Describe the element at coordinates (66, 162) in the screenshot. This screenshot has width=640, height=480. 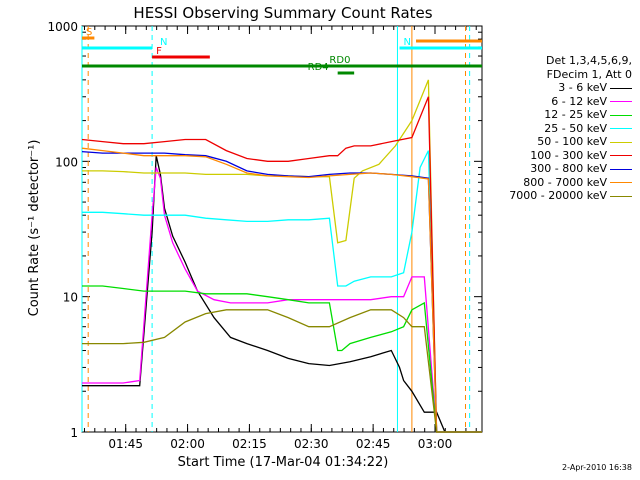
I see `y-tick-label: 100` at that location.